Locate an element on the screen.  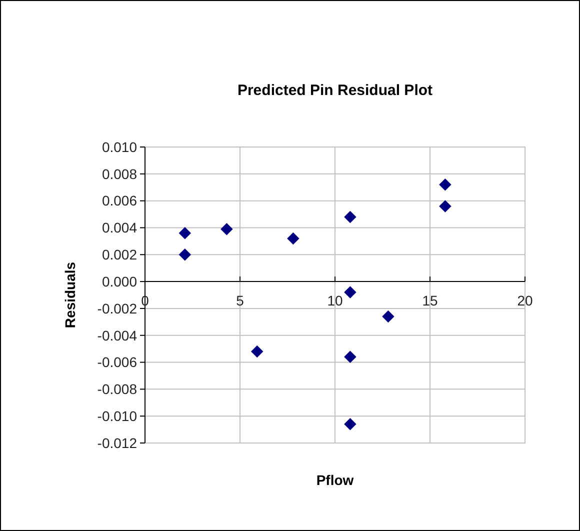
y-tick-label: 0.008 is located at coordinates (120, 174).